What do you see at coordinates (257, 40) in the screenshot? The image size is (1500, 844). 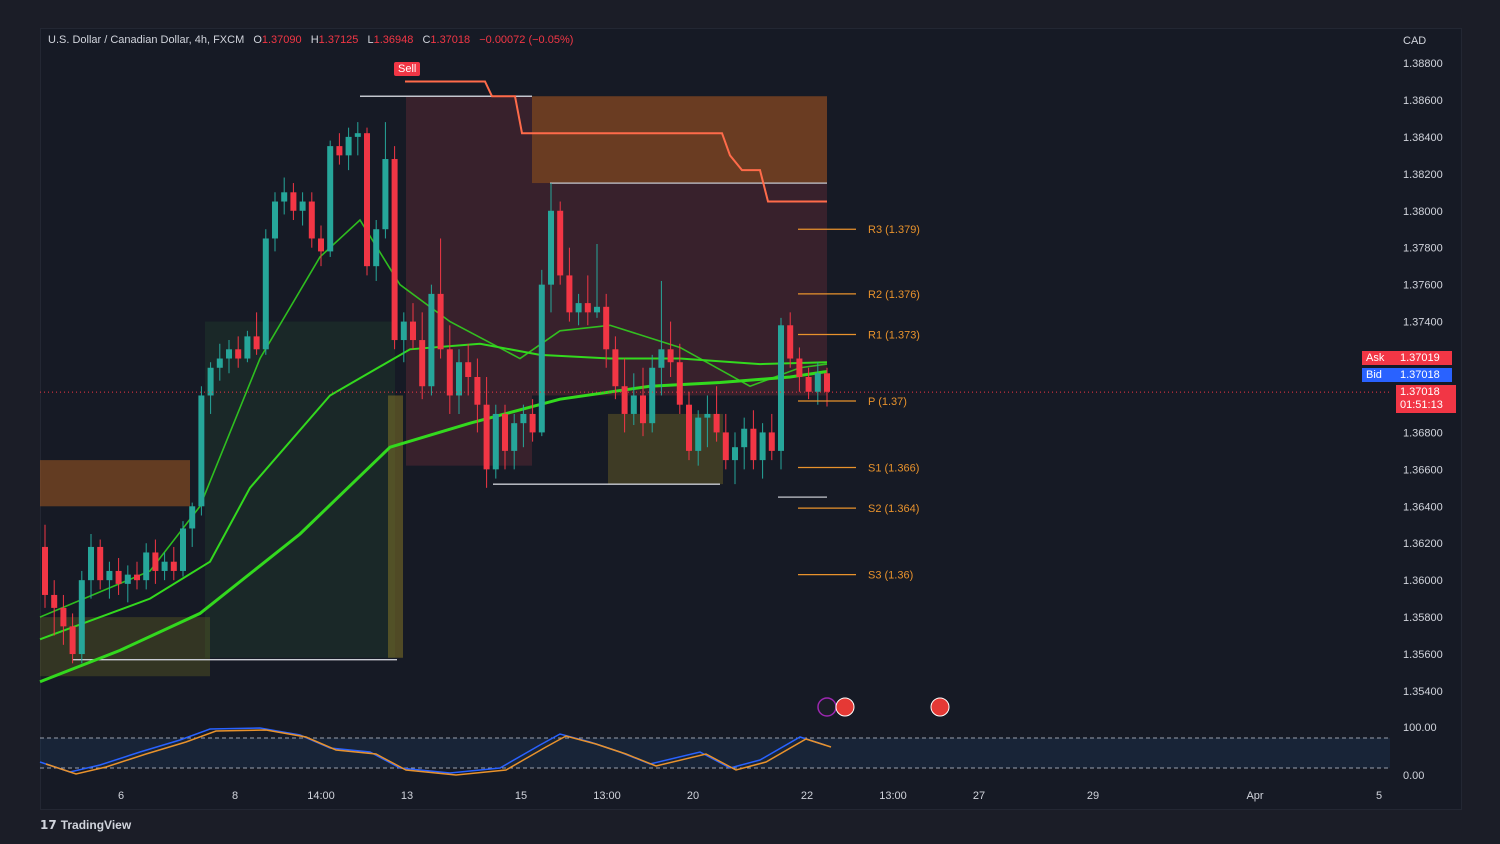 I see `open-label: O` at bounding box center [257, 40].